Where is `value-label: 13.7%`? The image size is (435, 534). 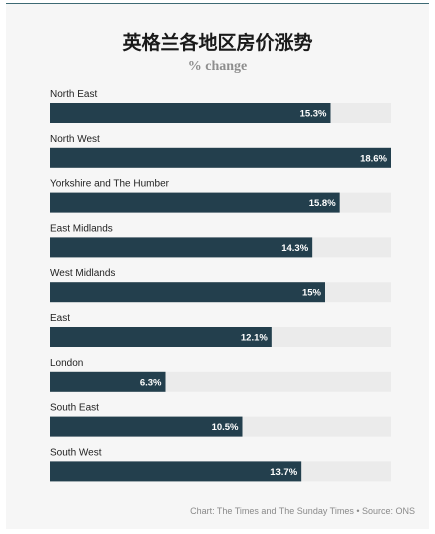
value-label: 13.7% is located at coordinates (283, 472).